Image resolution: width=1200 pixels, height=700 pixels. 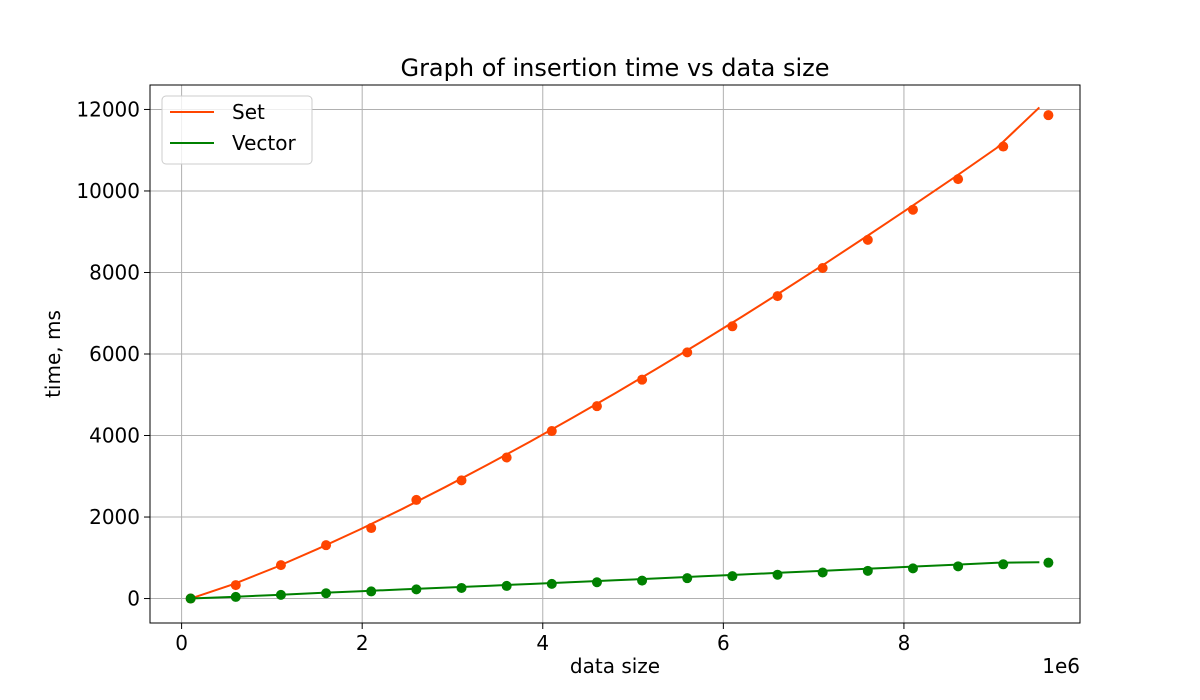 What do you see at coordinates (615, 666) in the screenshot?
I see `x-axis-label: data size` at bounding box center [615, 666].